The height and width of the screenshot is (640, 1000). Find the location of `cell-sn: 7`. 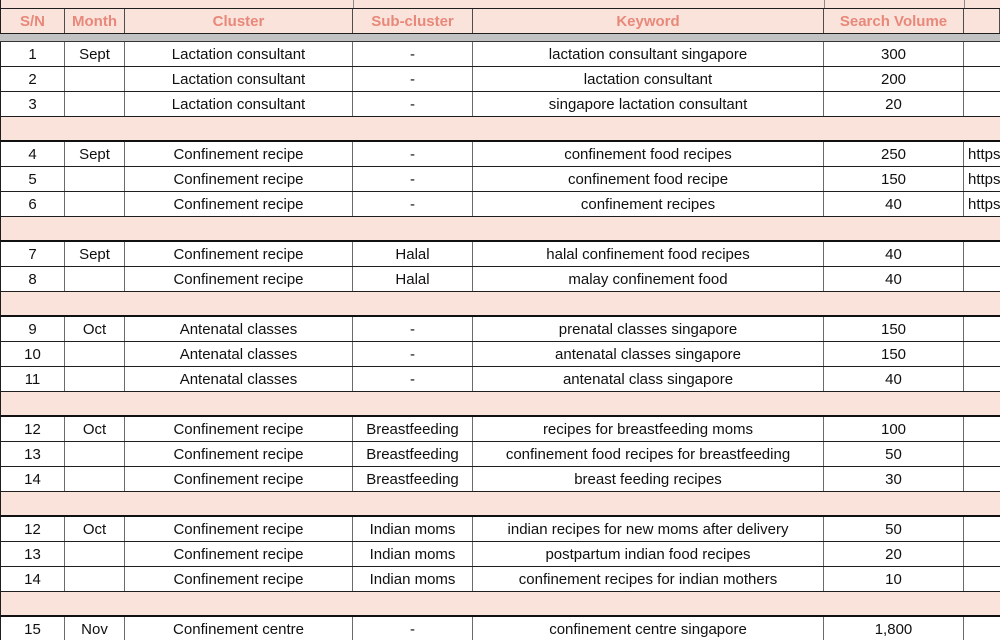

cell-sn: 7 is located at coordinates (33, 254).